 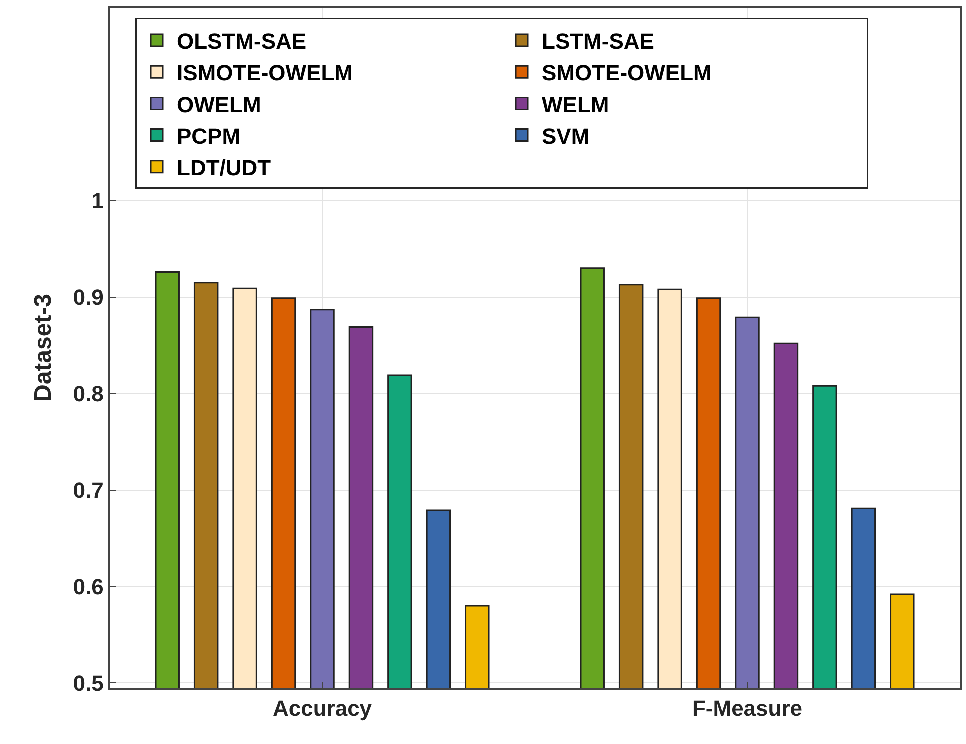 I want to click on y-tick-label: 0.8, so click(x=88, y=394).